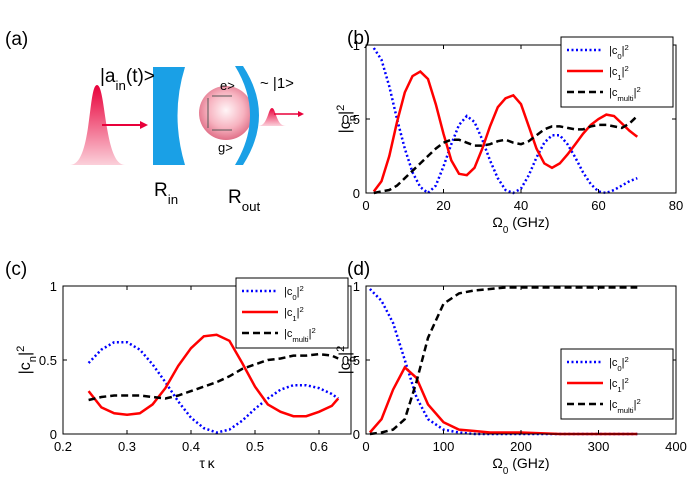  Describe the element at coordinates (244, 200) in the screenshot. I see `mirror-out-label: Rout` at that location.